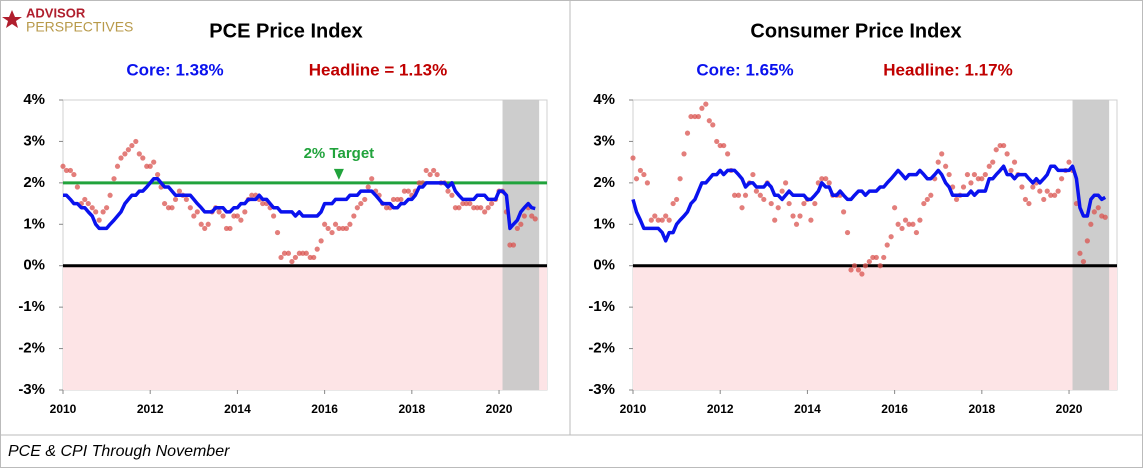 The height and width of the screenshot is (468, 1143). What do you see at coordinates (601, 306) in the screenshot?
I see `y-tick-label: -1%` at bounding box center [601, 306].